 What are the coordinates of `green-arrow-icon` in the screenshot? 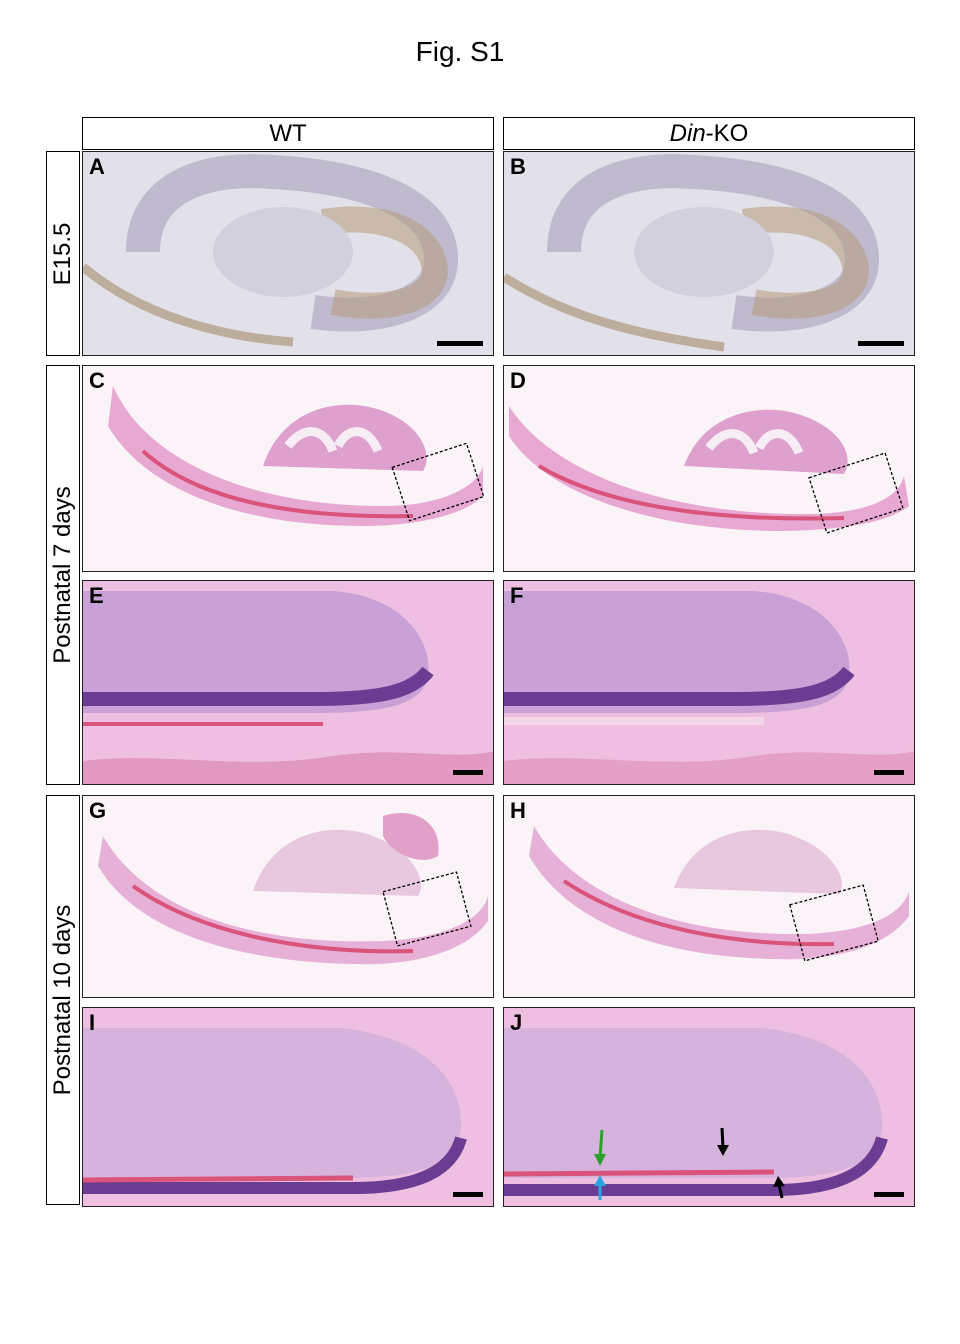 It's located at (600, 1147).